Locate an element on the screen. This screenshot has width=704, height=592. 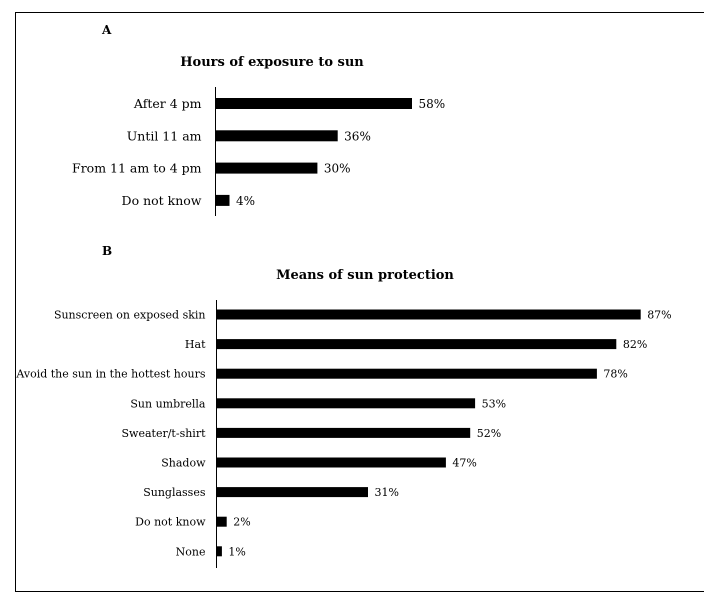
panel-b-value-label: 87% is located at coordinates (659, 315).